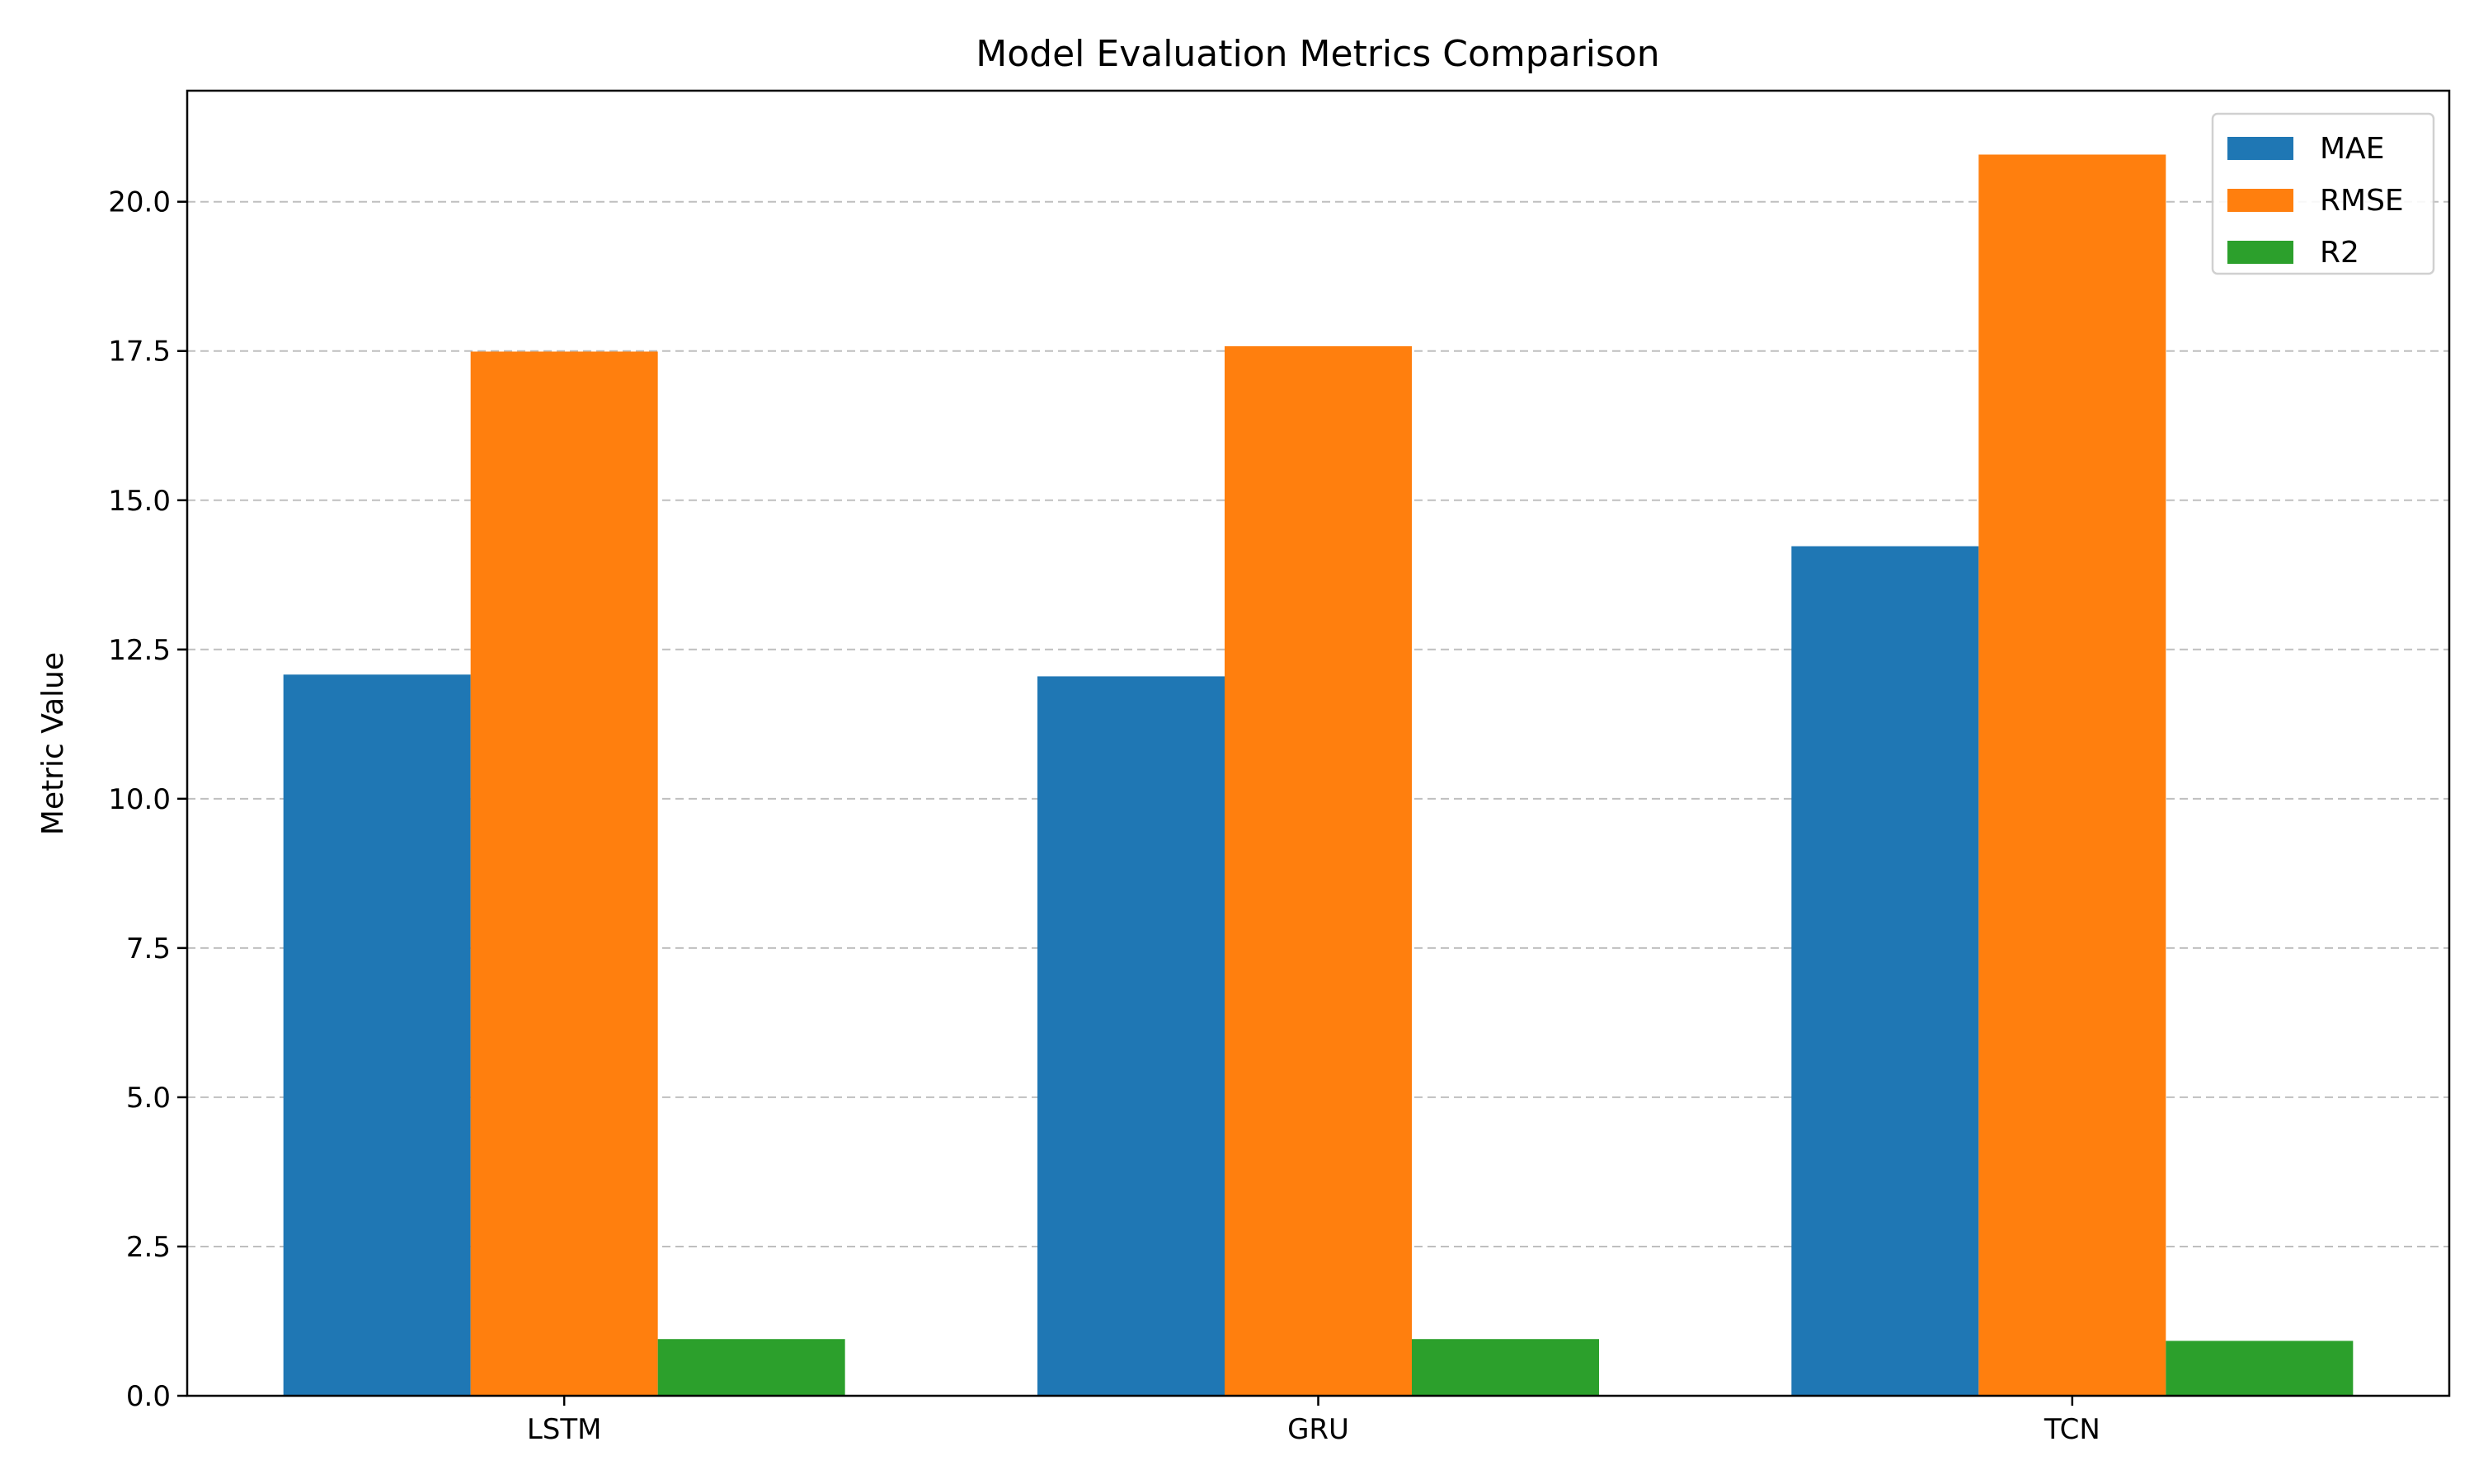  Describe the element at coordinates (1318, 1429) in the screenshot. I see `x-tick-label: GRU` at that location.